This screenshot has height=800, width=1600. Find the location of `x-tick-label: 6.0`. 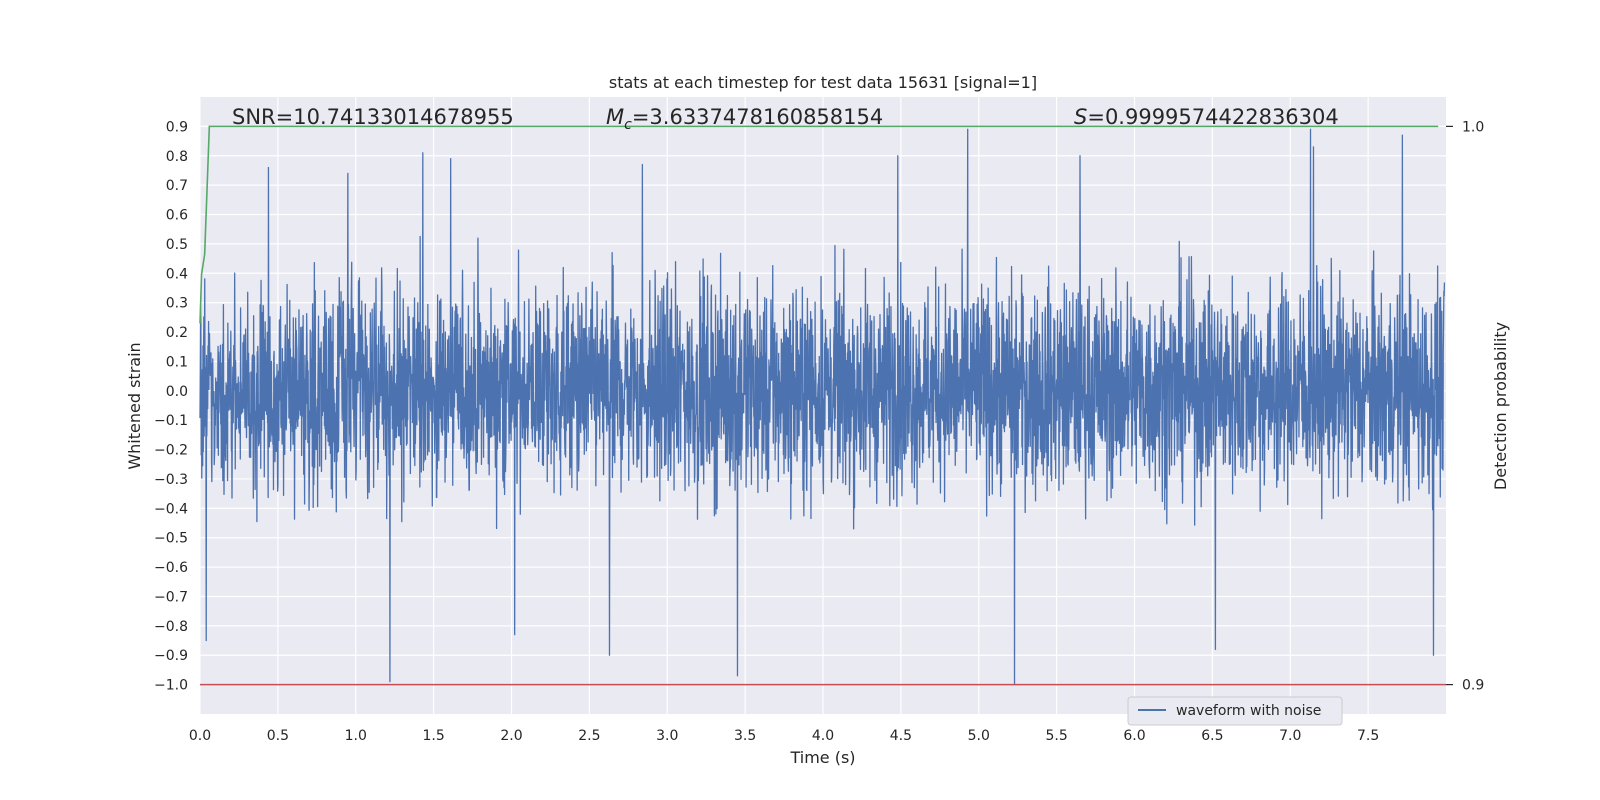

x-tick-label: 6.0 is located at coordinates (1134, 736).